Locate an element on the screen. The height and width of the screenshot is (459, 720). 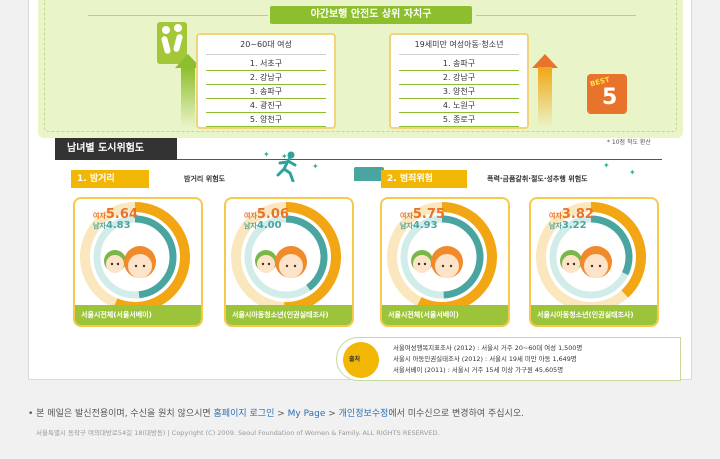
risk-panel: 여자5.64 남자4.83 서울시전체(서울서베이) is located at coordinates (138, 262).